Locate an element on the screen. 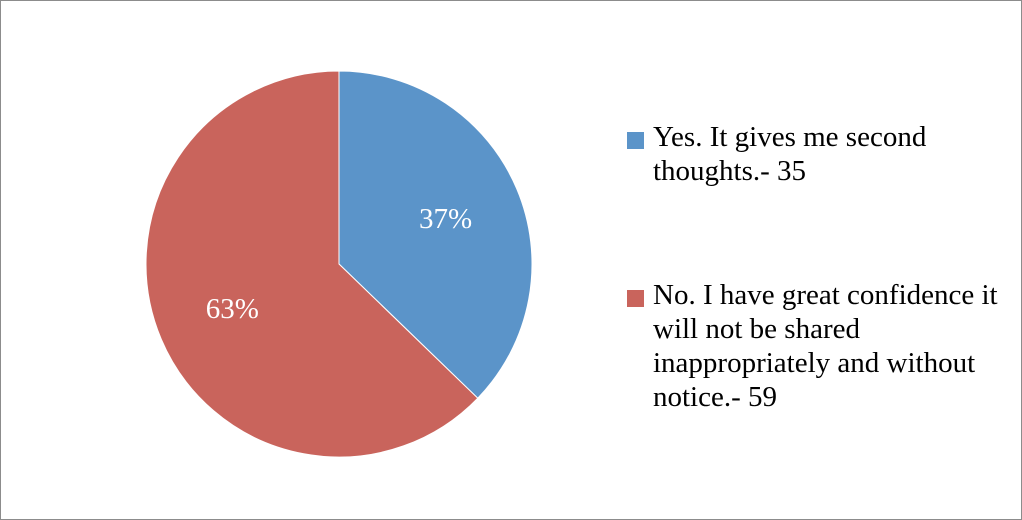 The height and width of the screenshot is (520, 1022). pie-data-labels: 37% 63% is located at coordinates (339, 264).